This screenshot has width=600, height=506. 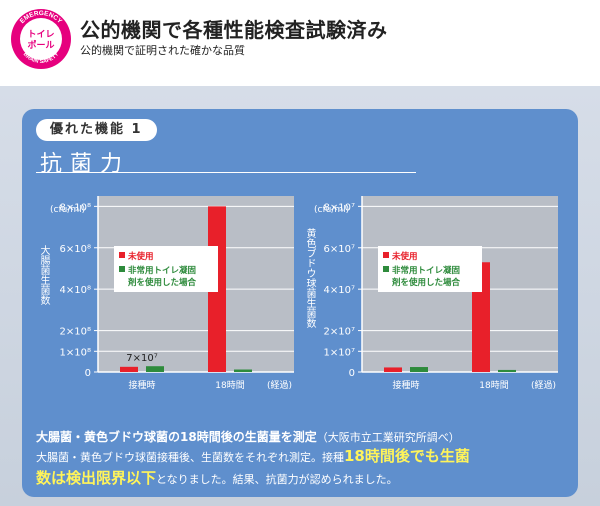 I want to click on y-tick-label: 8×10⁸, so click(x=75, y=207).